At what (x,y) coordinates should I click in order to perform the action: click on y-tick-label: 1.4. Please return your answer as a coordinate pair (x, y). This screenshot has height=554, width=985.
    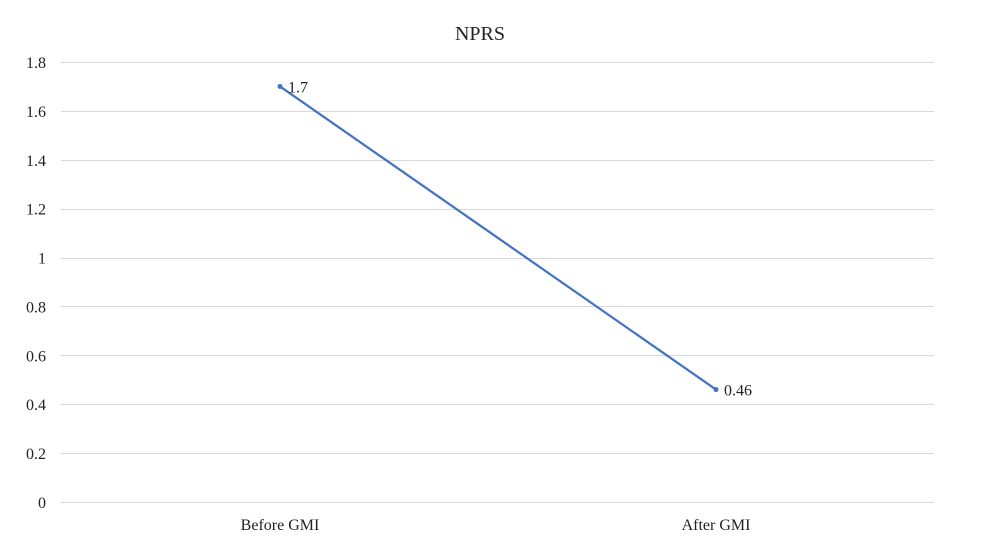
    Looking at the image, I should click on (36, 161).